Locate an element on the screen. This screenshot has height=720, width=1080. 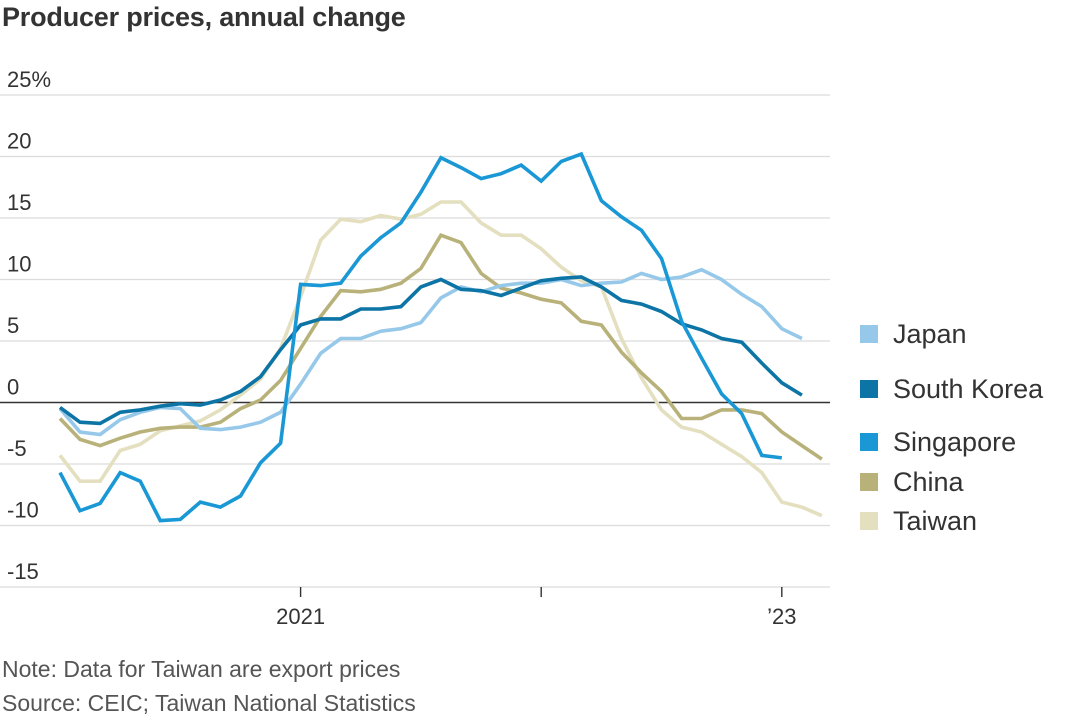
legend-swatch-taiwan is located at coordinates (869, 521).